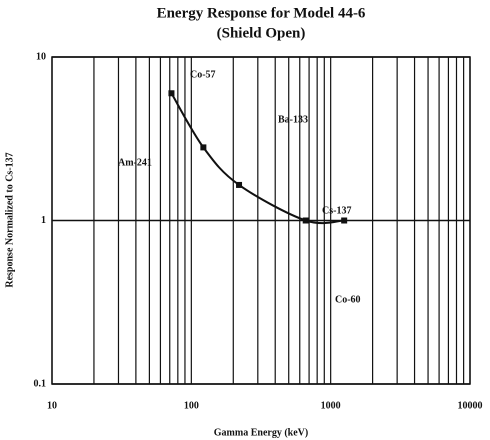  What do you see at coordinates (203, 74) in the screenshot?
I see `isotope-label: Co-57` at bounding box center [203, 74].